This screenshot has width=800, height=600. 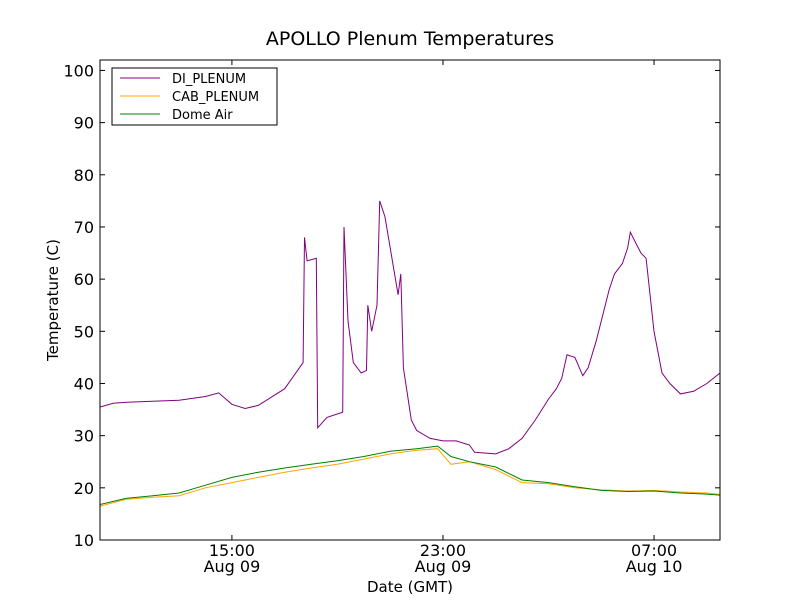 I want to click on y-tick-label: 90, so click(x=84, y=123).